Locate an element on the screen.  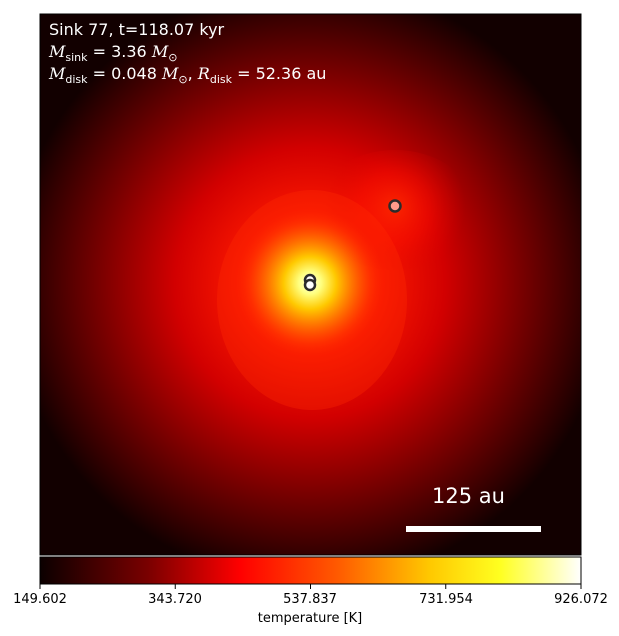
scalebar is located at coordinates (473, 529).